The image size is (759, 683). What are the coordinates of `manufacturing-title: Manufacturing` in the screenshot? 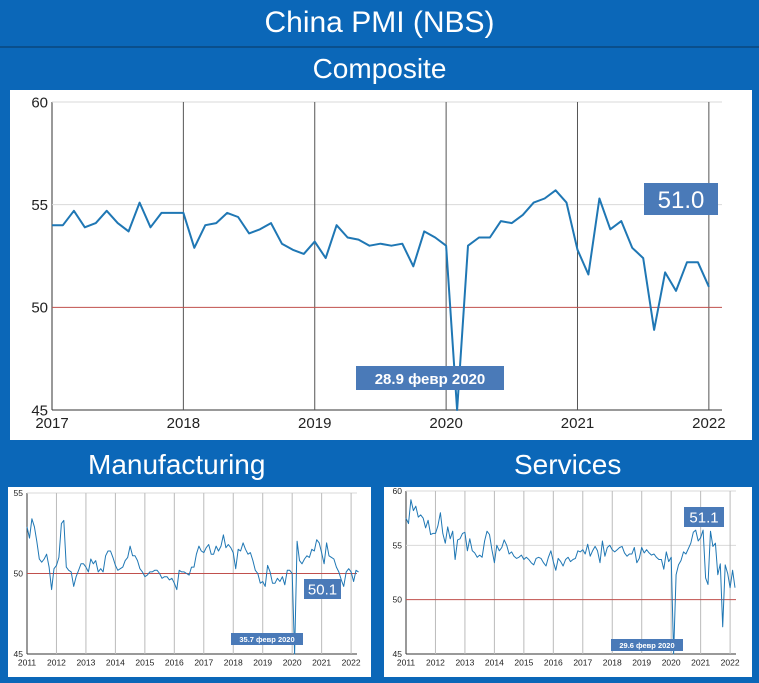 It's located at (177, 464).